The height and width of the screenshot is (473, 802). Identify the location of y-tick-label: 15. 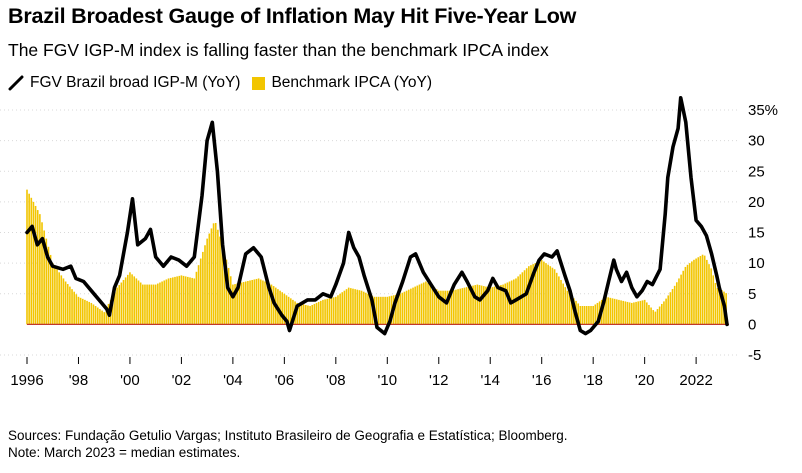
(756, 233).